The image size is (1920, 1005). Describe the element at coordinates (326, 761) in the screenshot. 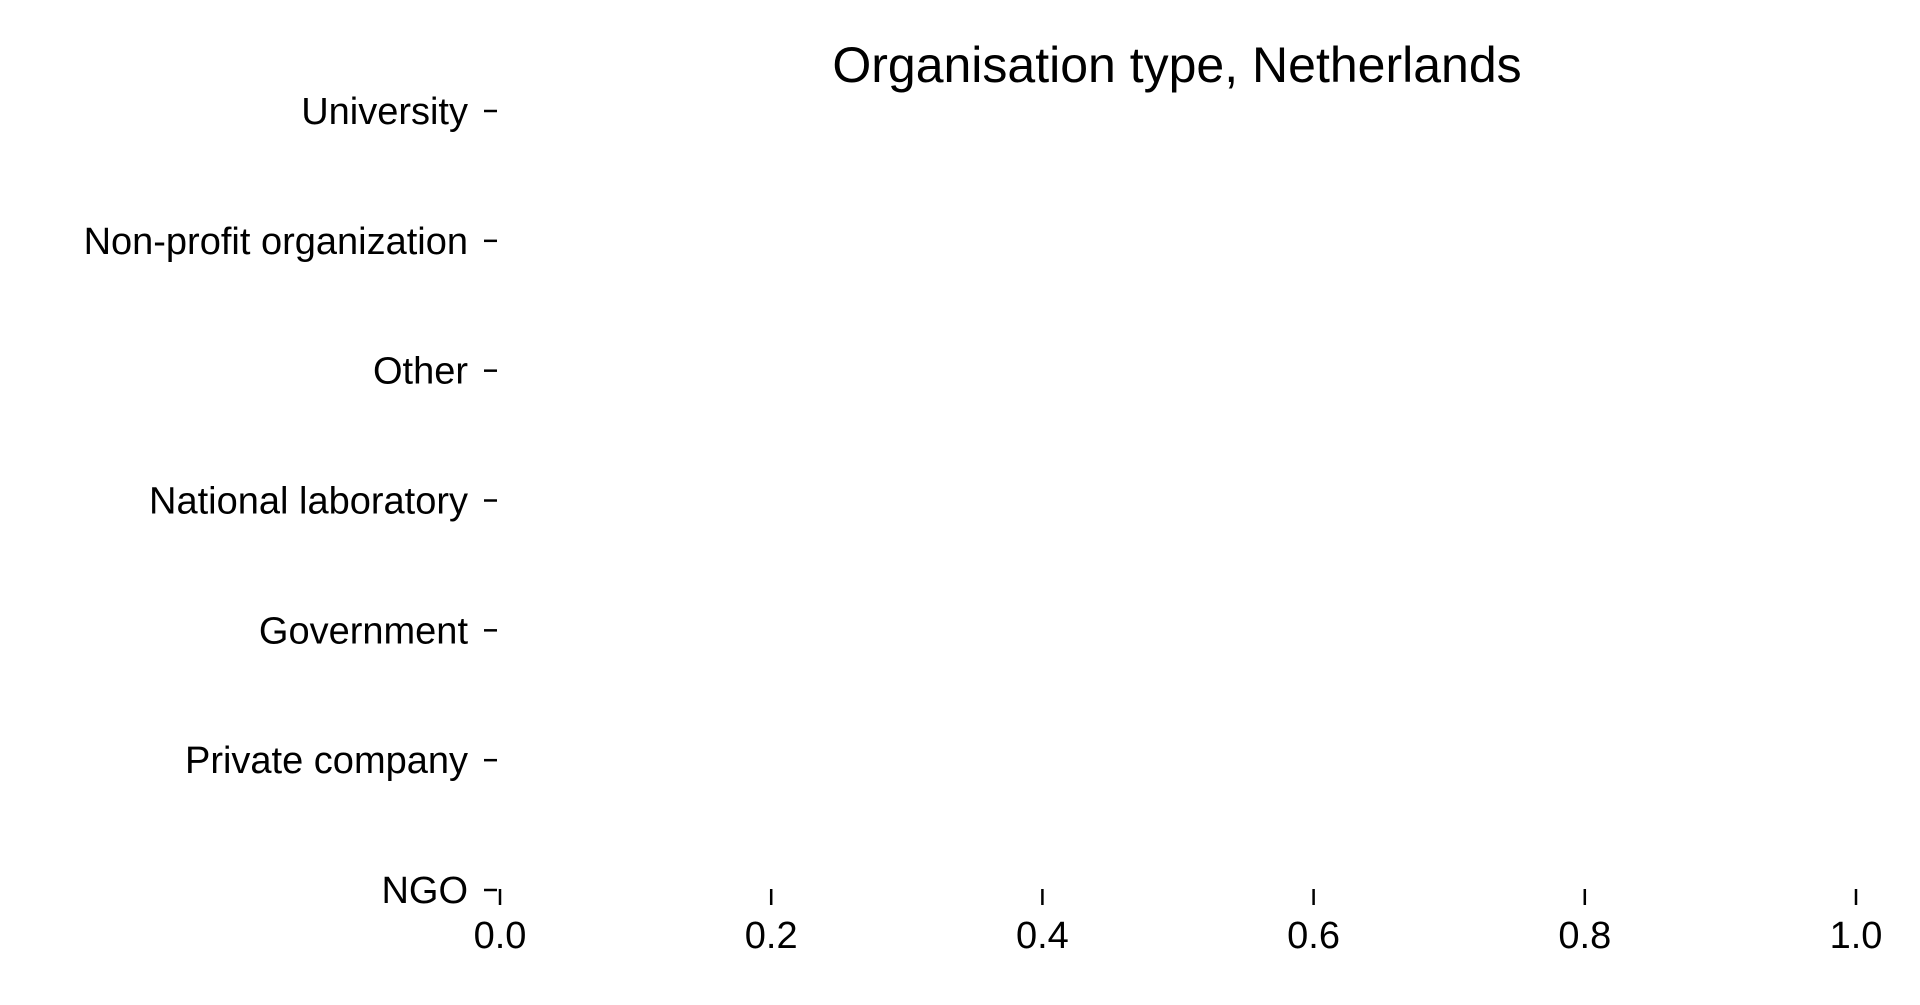

I see `y-tick-label-private-company: Private company` at that location.